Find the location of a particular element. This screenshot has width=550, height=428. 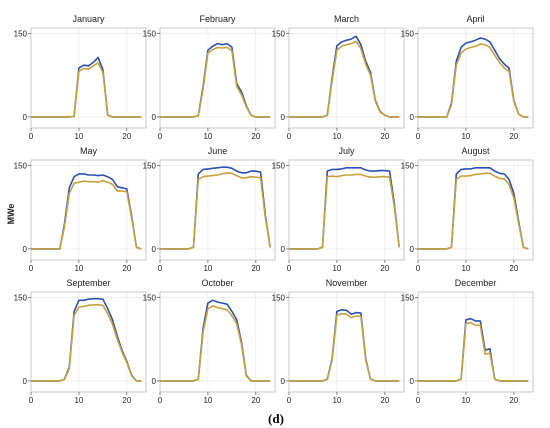

panel-title: February is located at coordinates (217, 19).